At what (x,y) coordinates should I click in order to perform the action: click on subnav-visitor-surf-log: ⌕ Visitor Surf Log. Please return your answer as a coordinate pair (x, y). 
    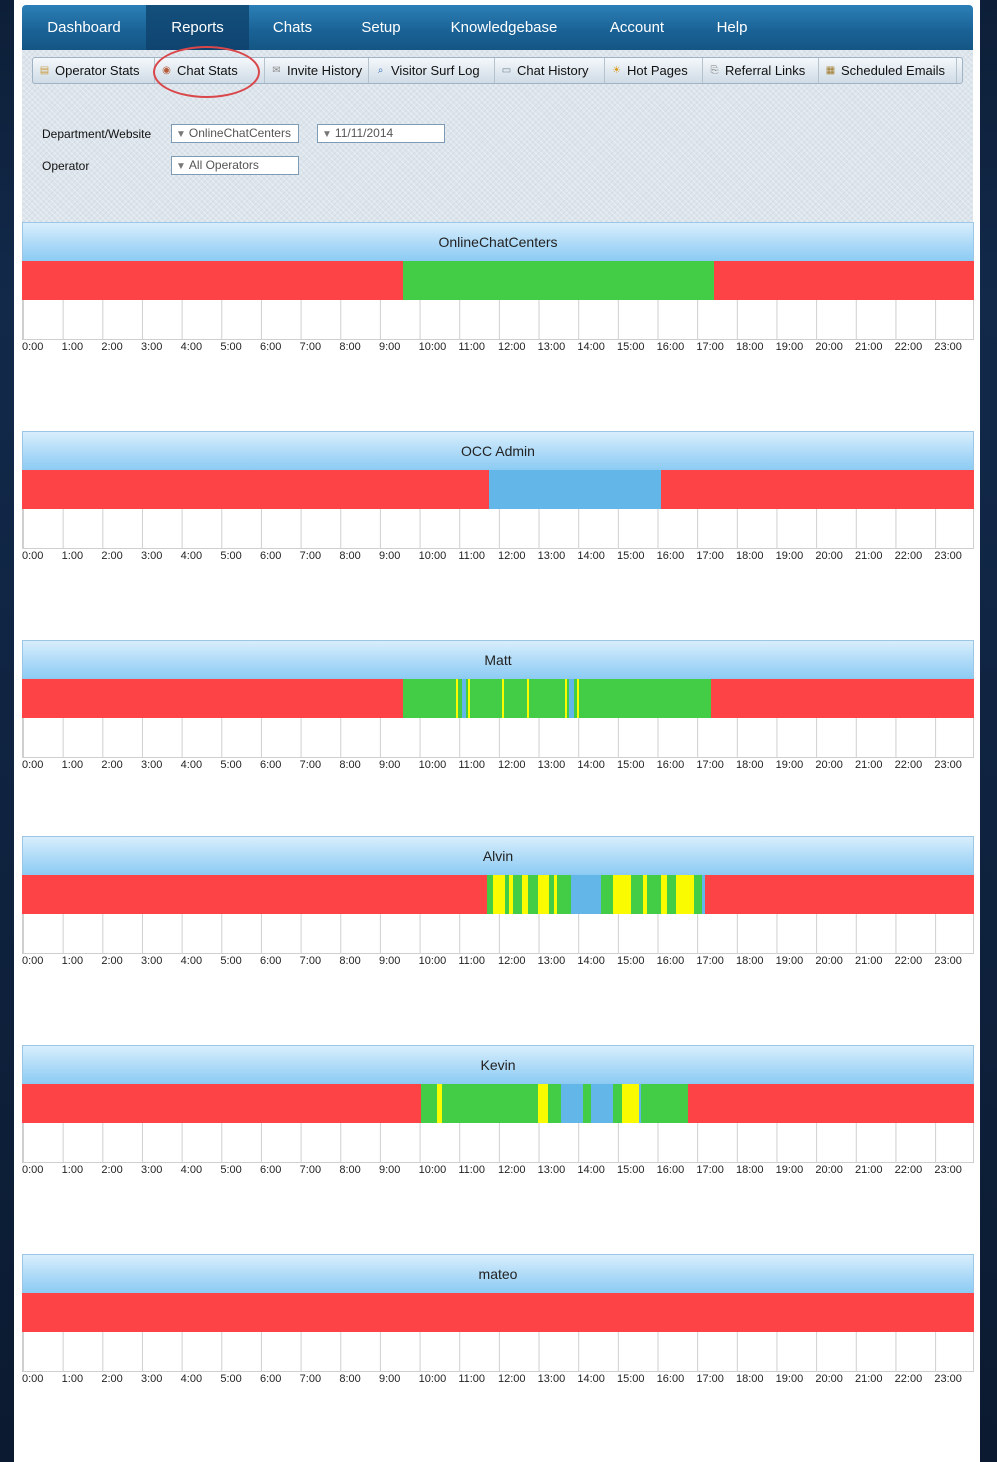
    Looking at the image, I should click on (432, 70).